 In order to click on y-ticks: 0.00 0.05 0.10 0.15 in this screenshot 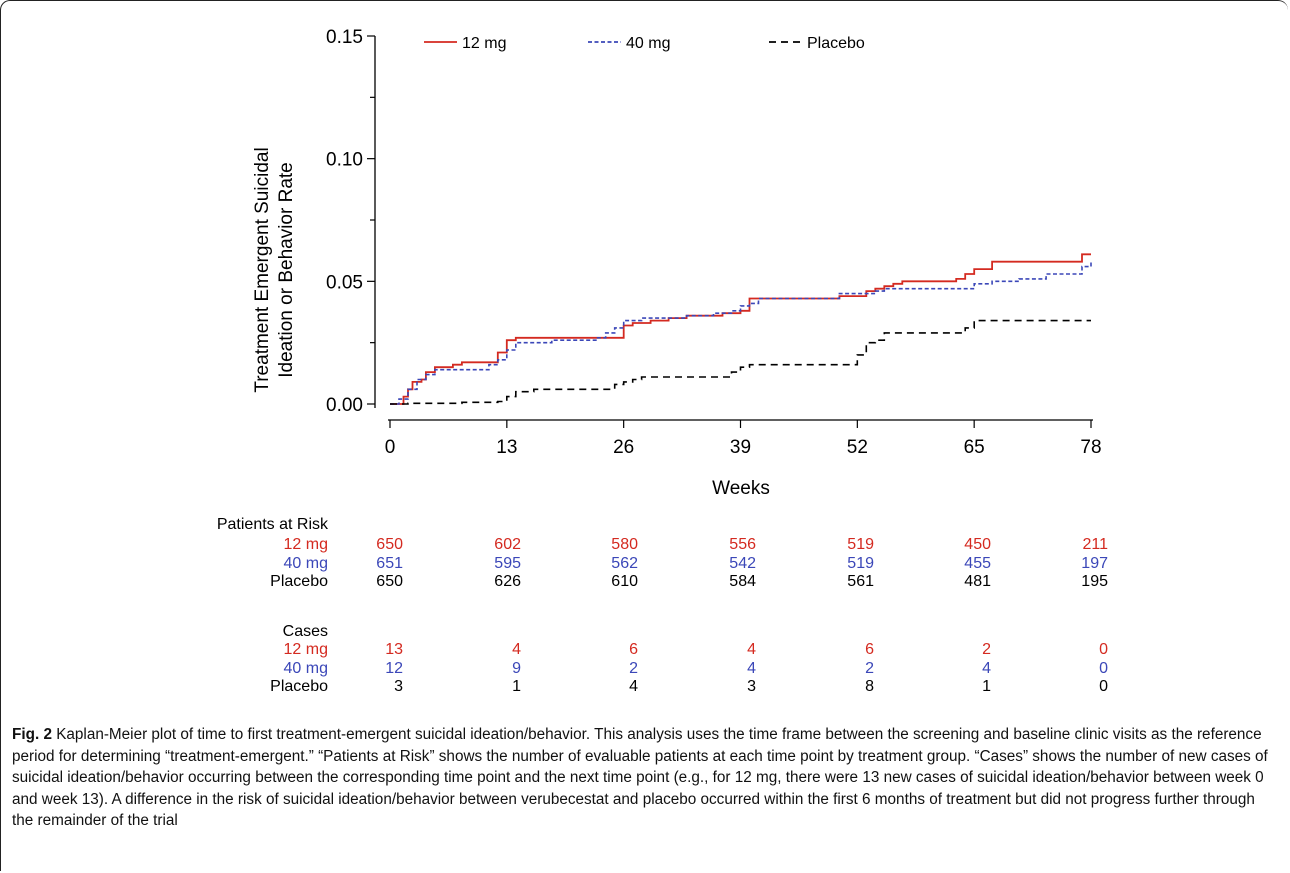, I will do `click(350, 221)`.